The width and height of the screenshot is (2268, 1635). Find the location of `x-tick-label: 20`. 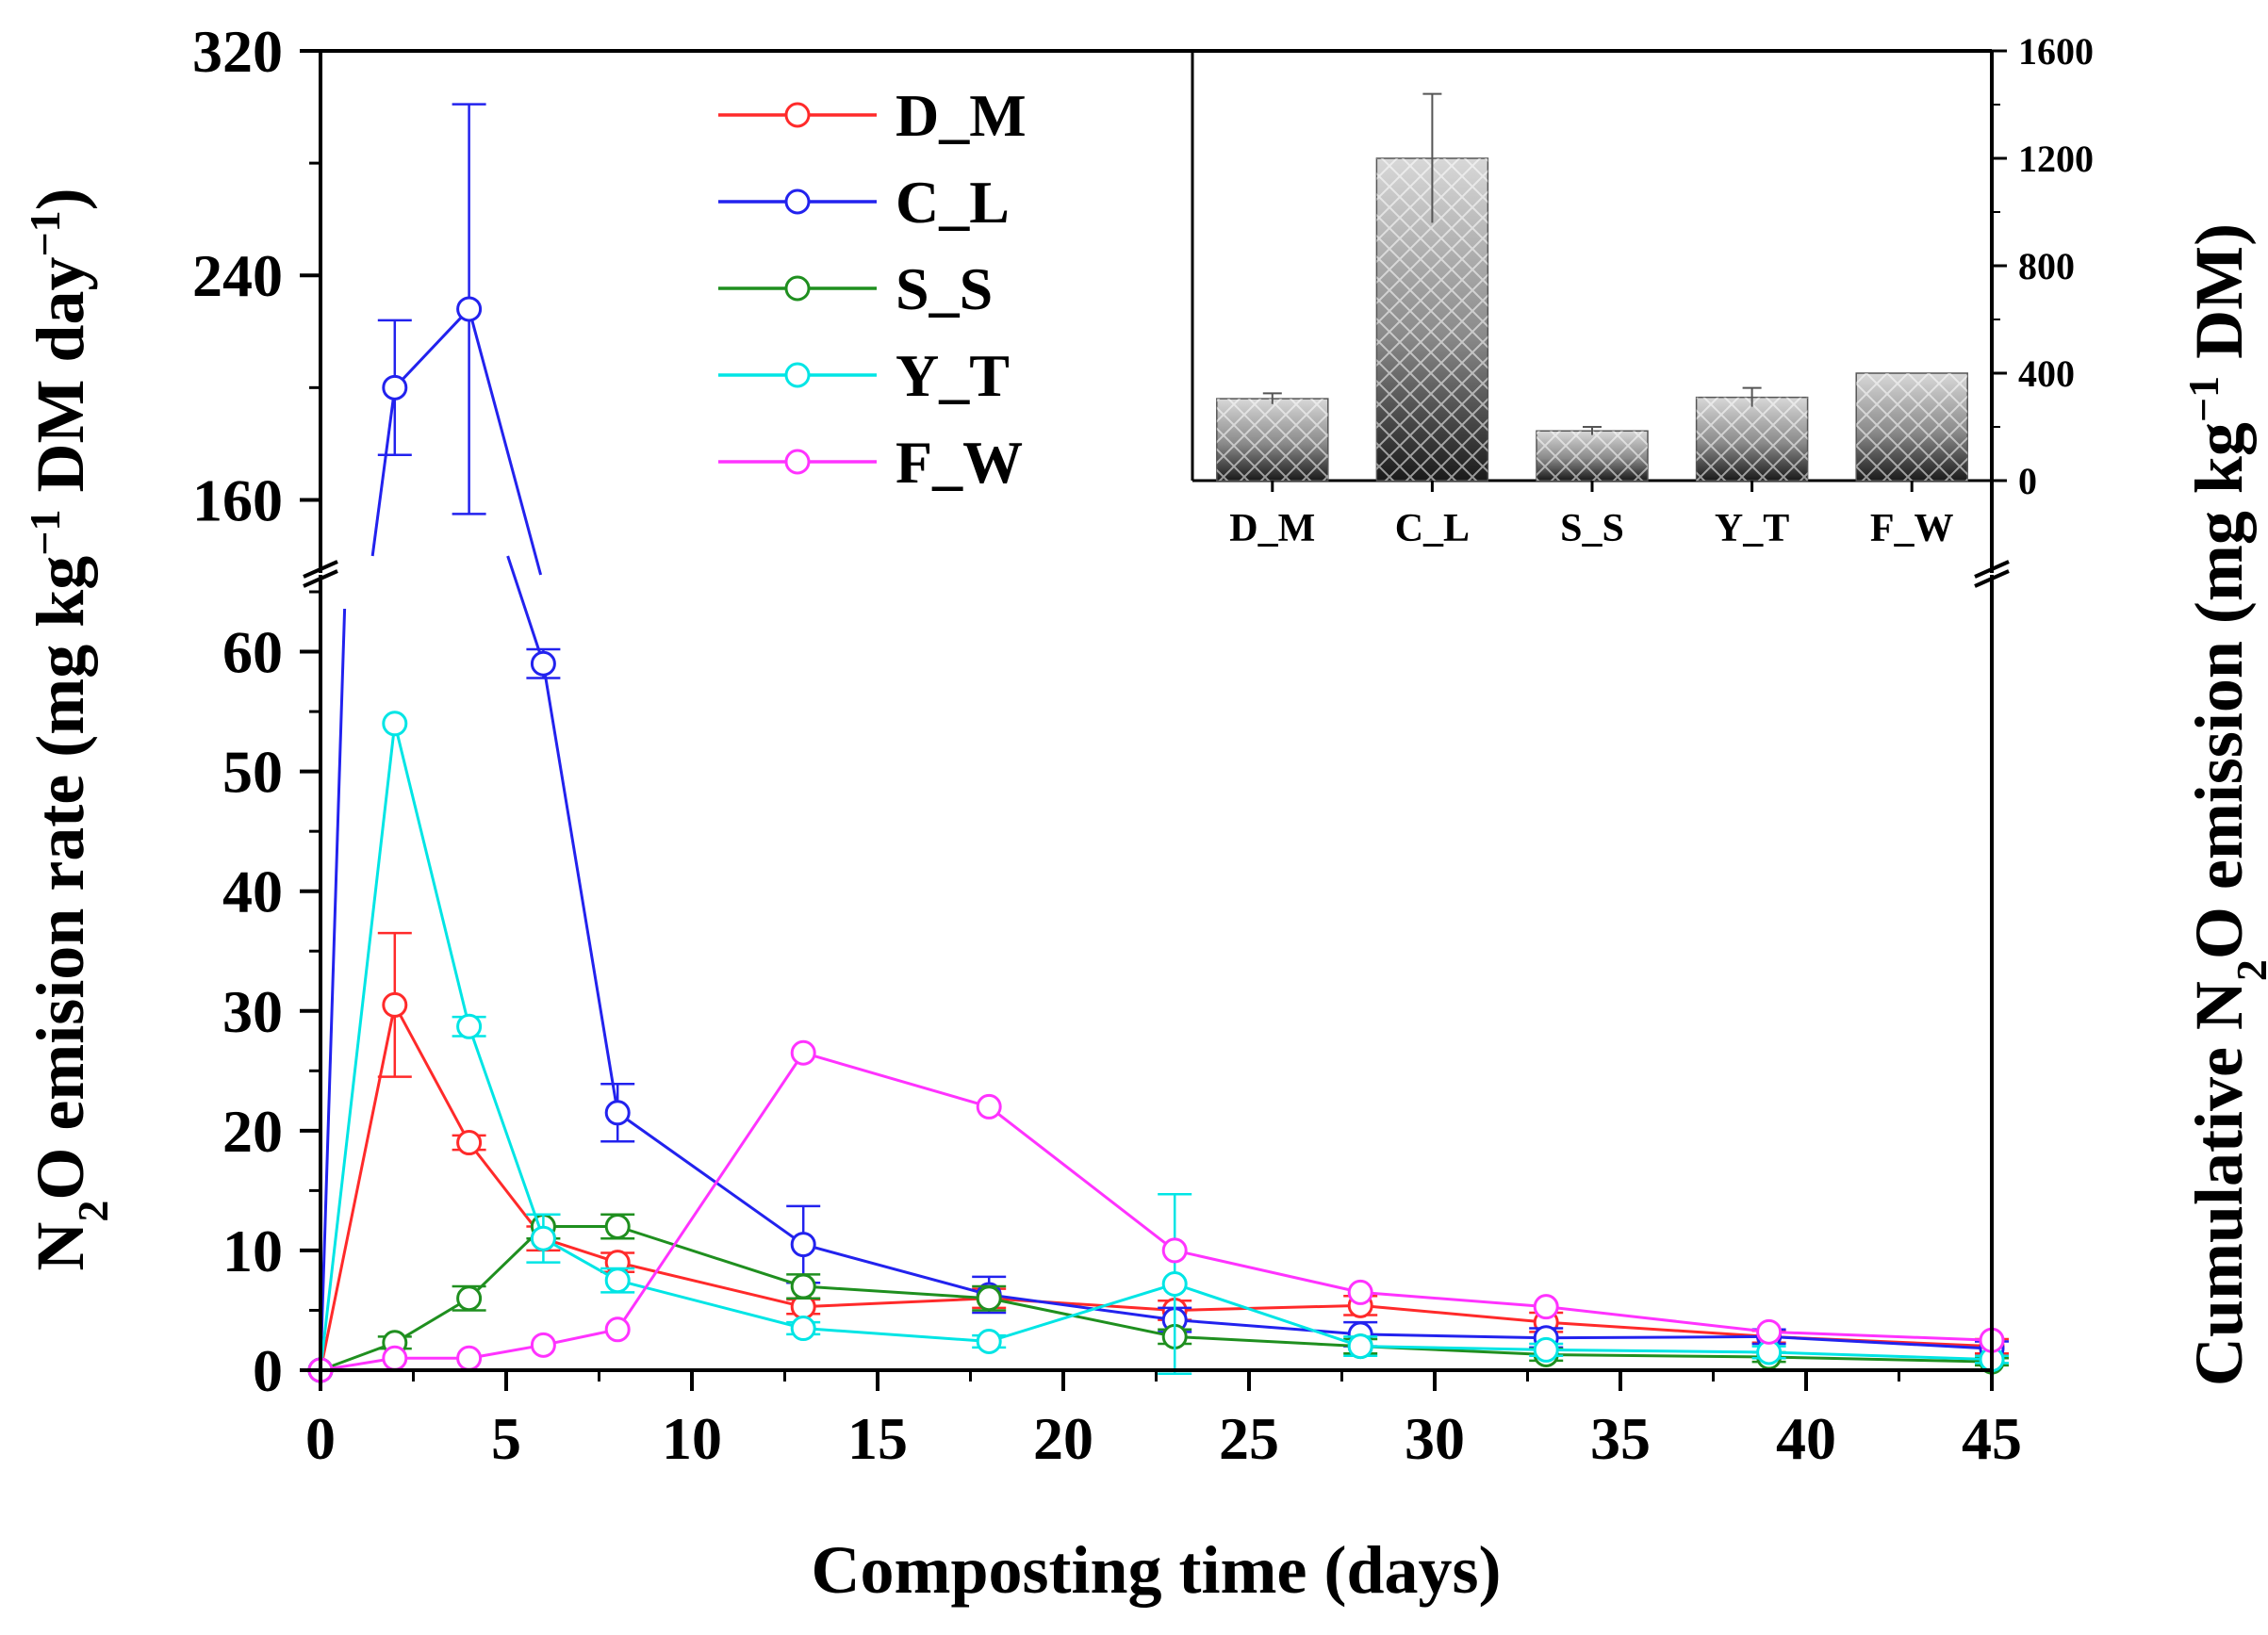

x-tick-label: 20 is located at coordinates (1063, 1438).